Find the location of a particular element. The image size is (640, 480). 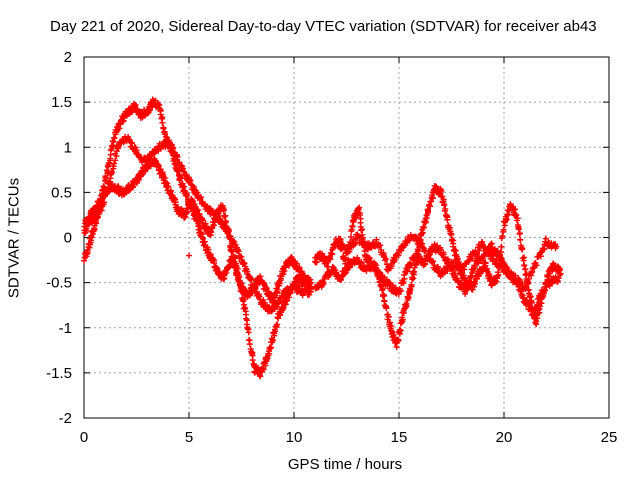

y-tick-label: 1.5 is located at coordinates (61, 102).